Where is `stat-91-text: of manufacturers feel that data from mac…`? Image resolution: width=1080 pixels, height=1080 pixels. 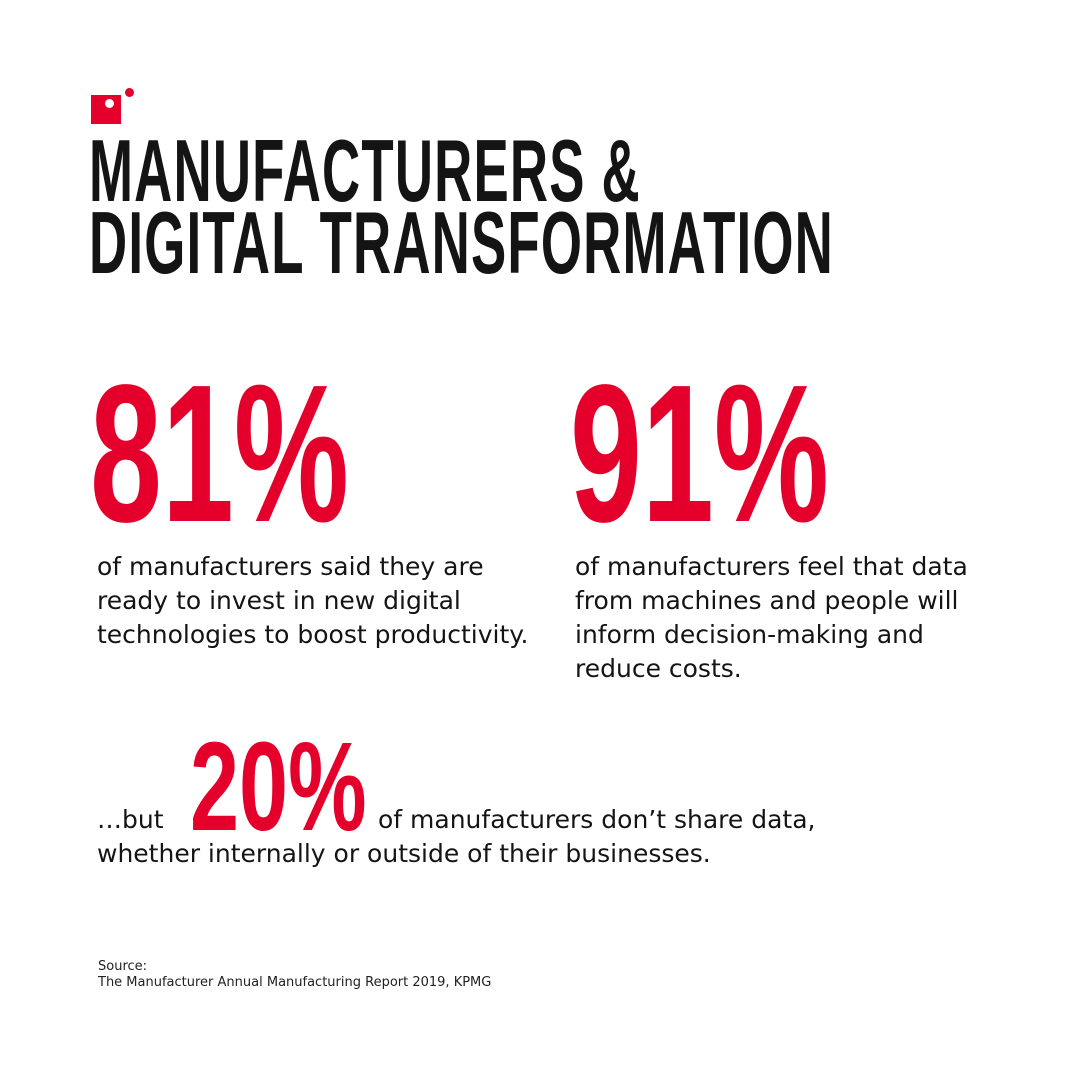 stat-91-text: of manufacturers feel that data from mac… is located at coordinates (771, 617).